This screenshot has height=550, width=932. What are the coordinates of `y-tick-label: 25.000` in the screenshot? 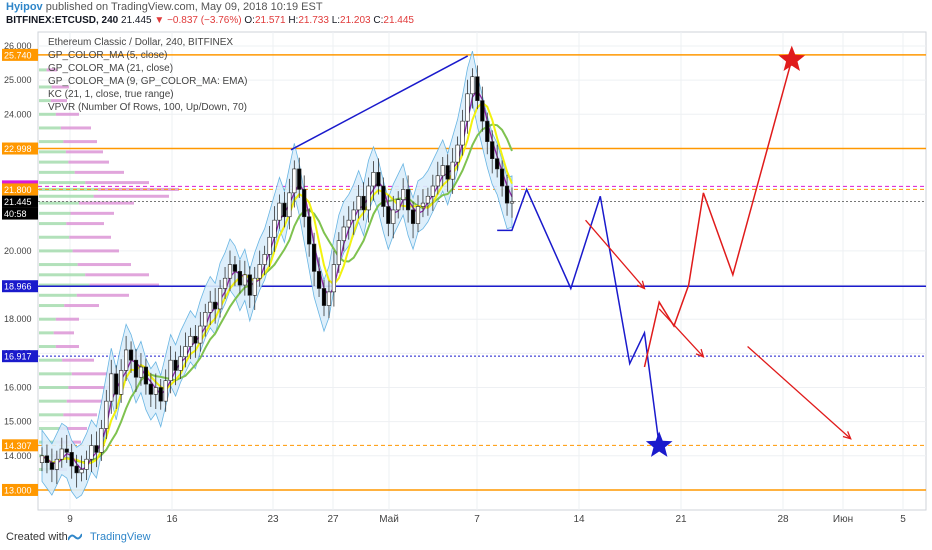 It's located at (18, 80).